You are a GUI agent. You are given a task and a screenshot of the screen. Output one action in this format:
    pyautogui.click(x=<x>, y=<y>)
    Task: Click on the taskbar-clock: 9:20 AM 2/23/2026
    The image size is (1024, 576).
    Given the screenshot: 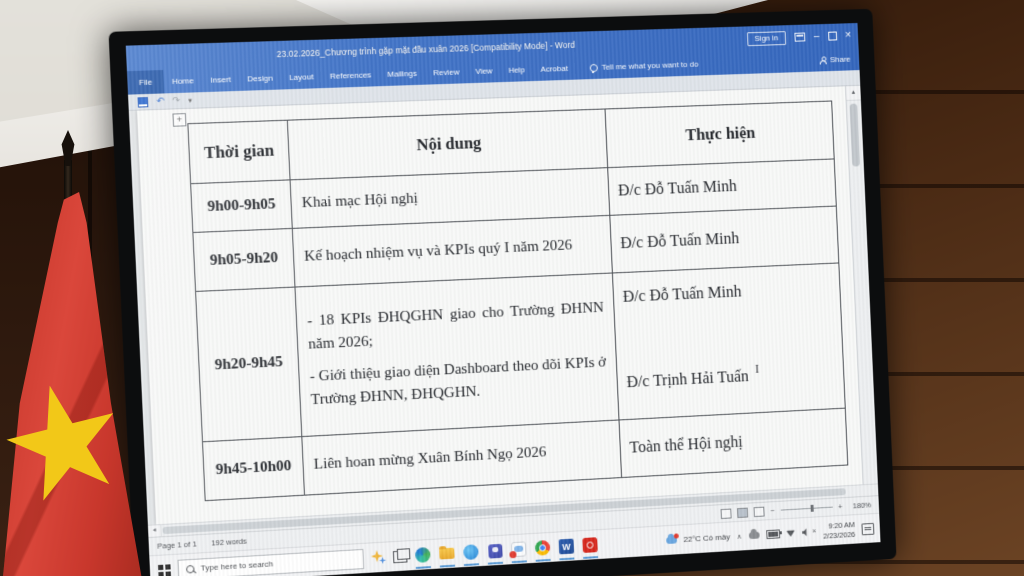 What is the action you would take?
    pyautogui.click(x=839, y=530)
    